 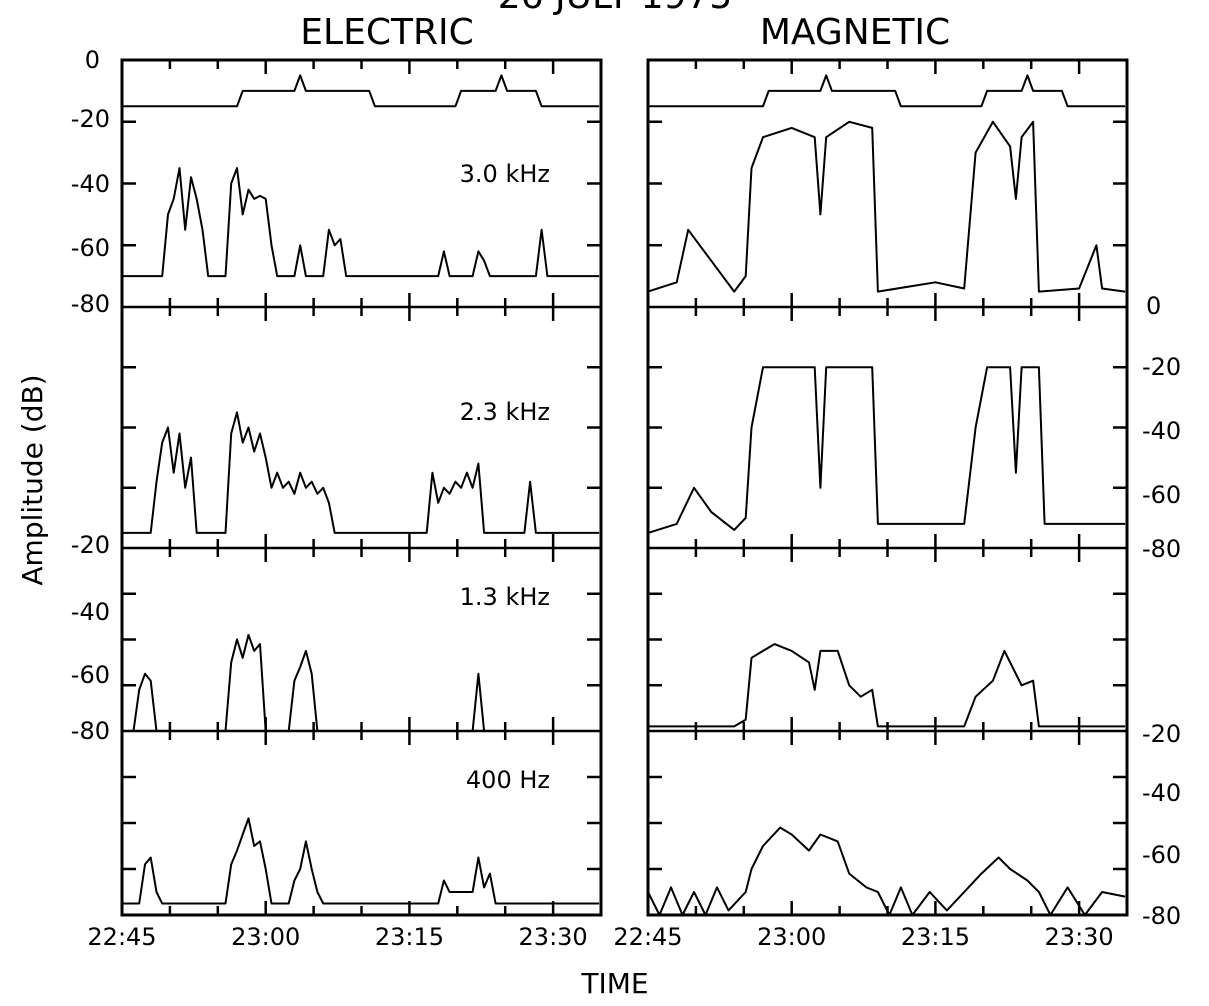 I want to click on electric-trace-1-3-kHz, so click(x=361, y=682).